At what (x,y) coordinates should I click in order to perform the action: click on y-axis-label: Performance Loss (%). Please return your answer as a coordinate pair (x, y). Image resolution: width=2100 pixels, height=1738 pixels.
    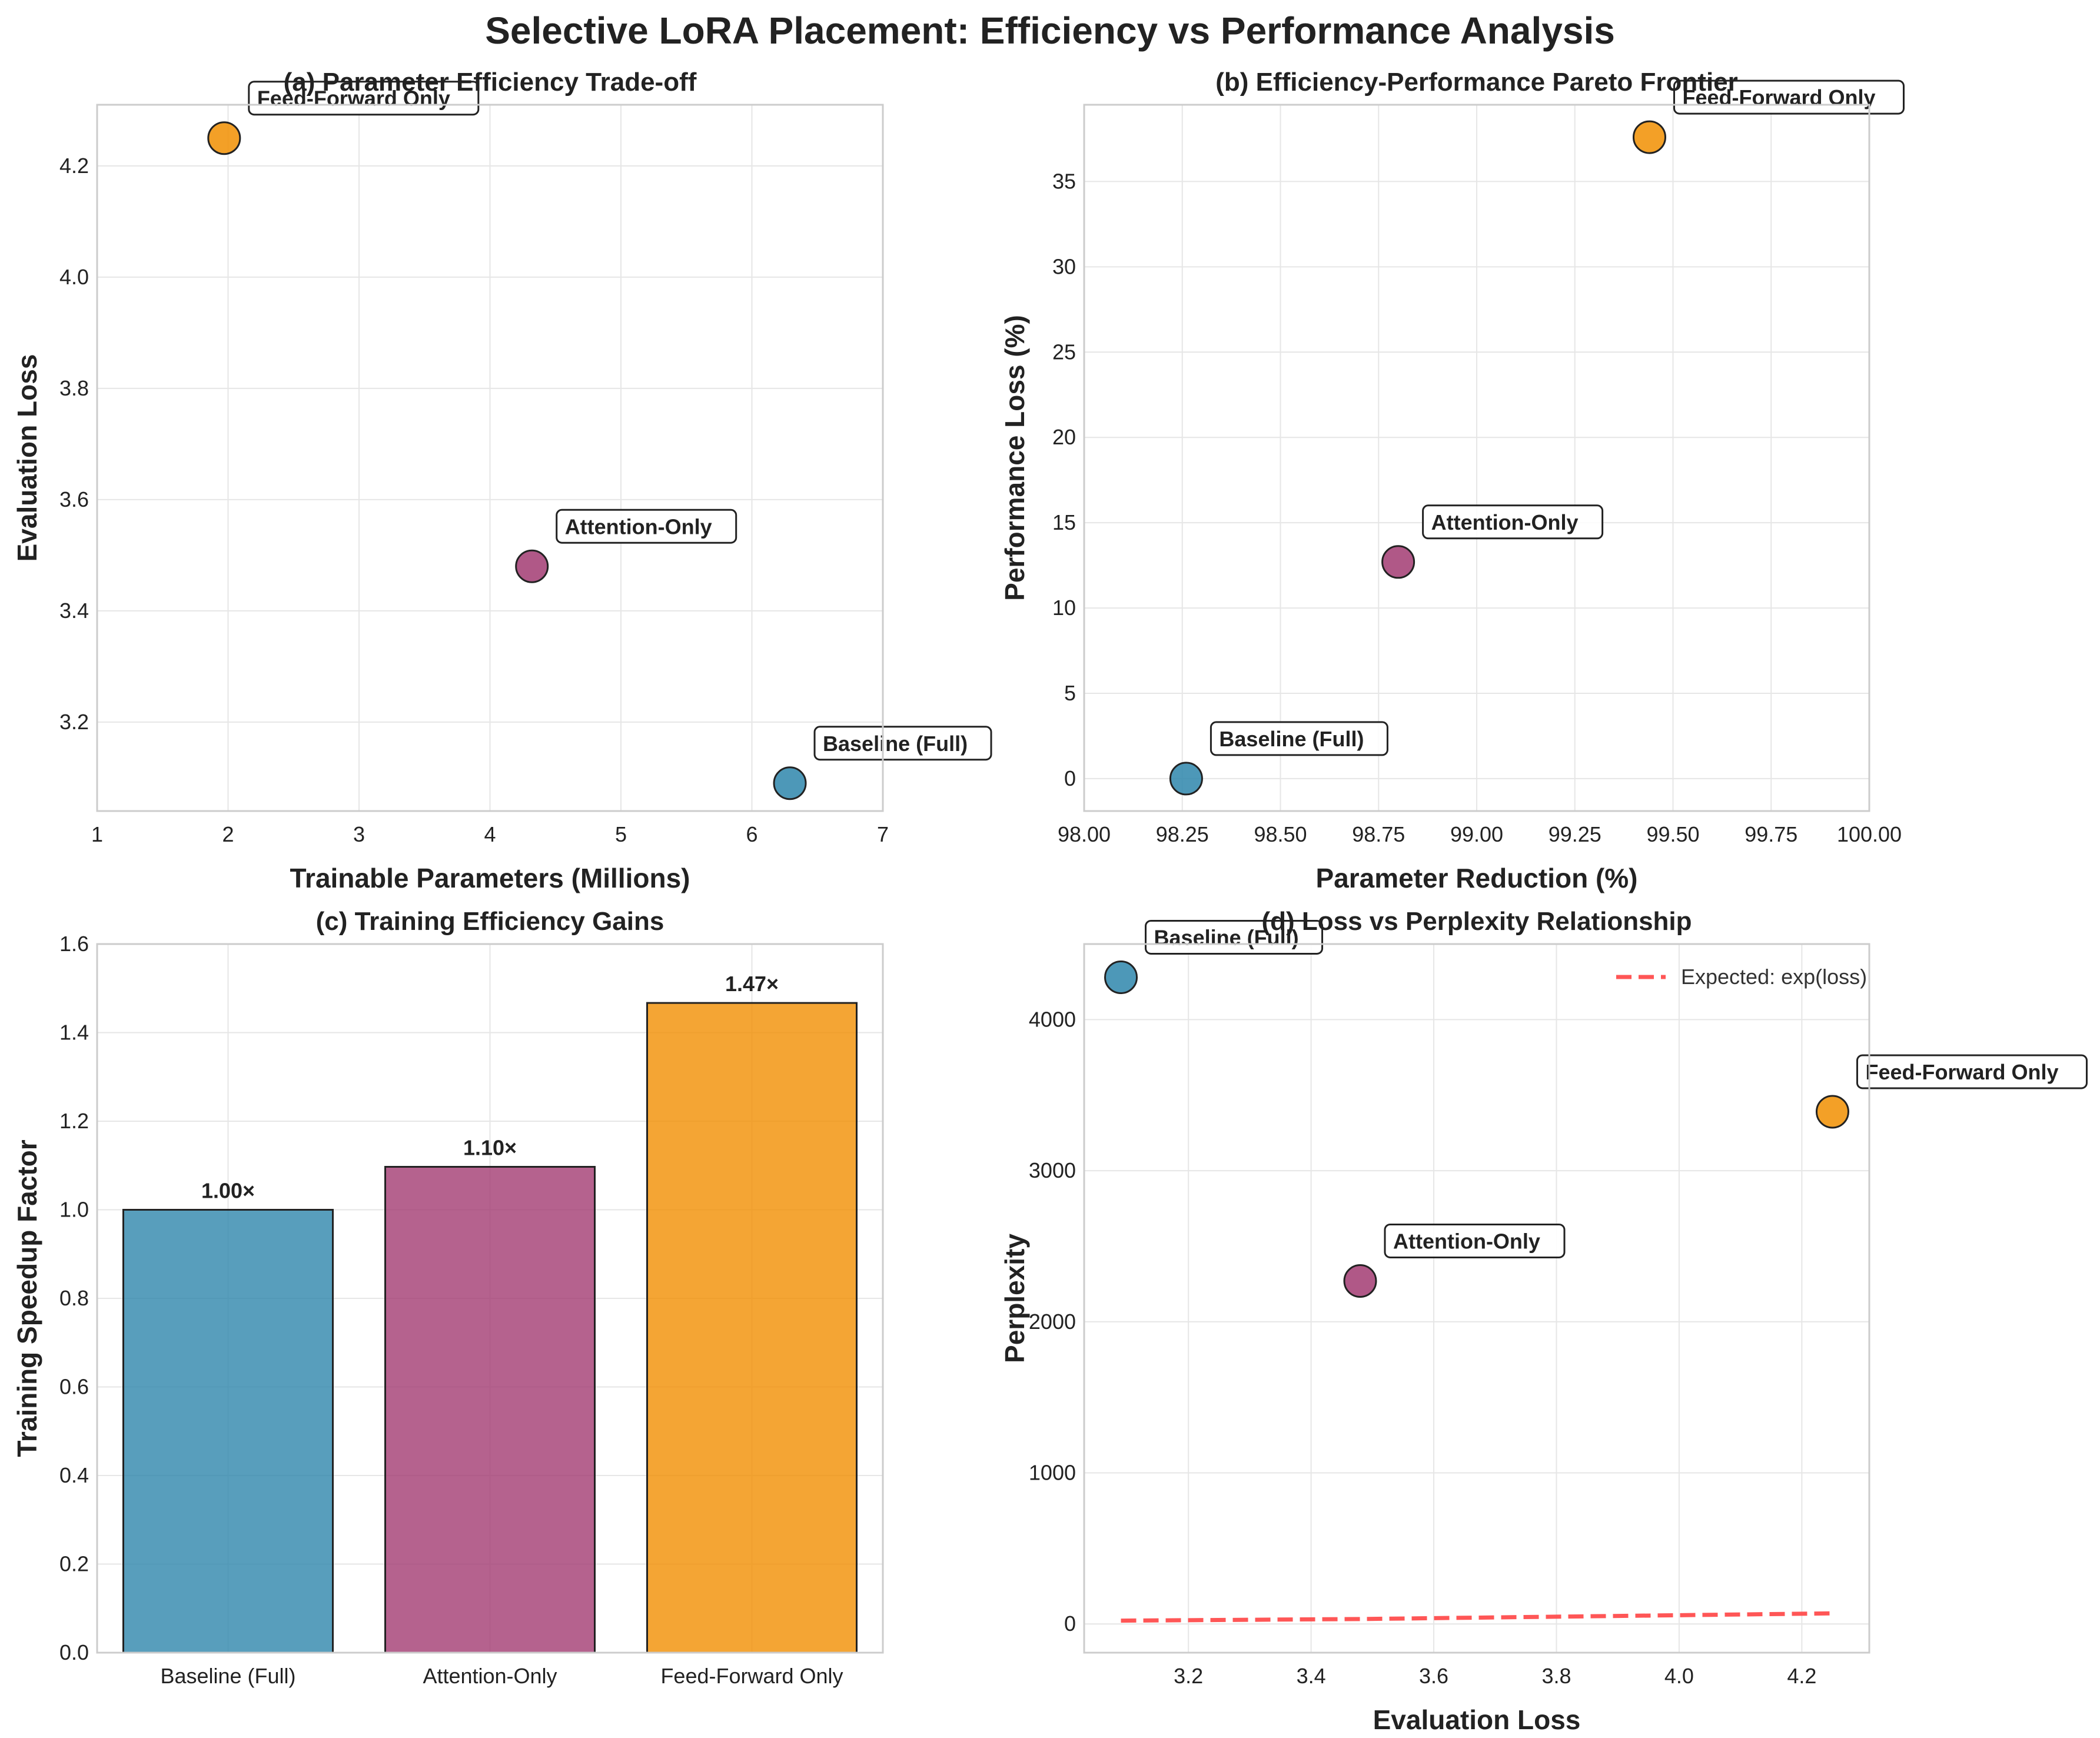
    Looking at the image, I should click on (1015, 458).